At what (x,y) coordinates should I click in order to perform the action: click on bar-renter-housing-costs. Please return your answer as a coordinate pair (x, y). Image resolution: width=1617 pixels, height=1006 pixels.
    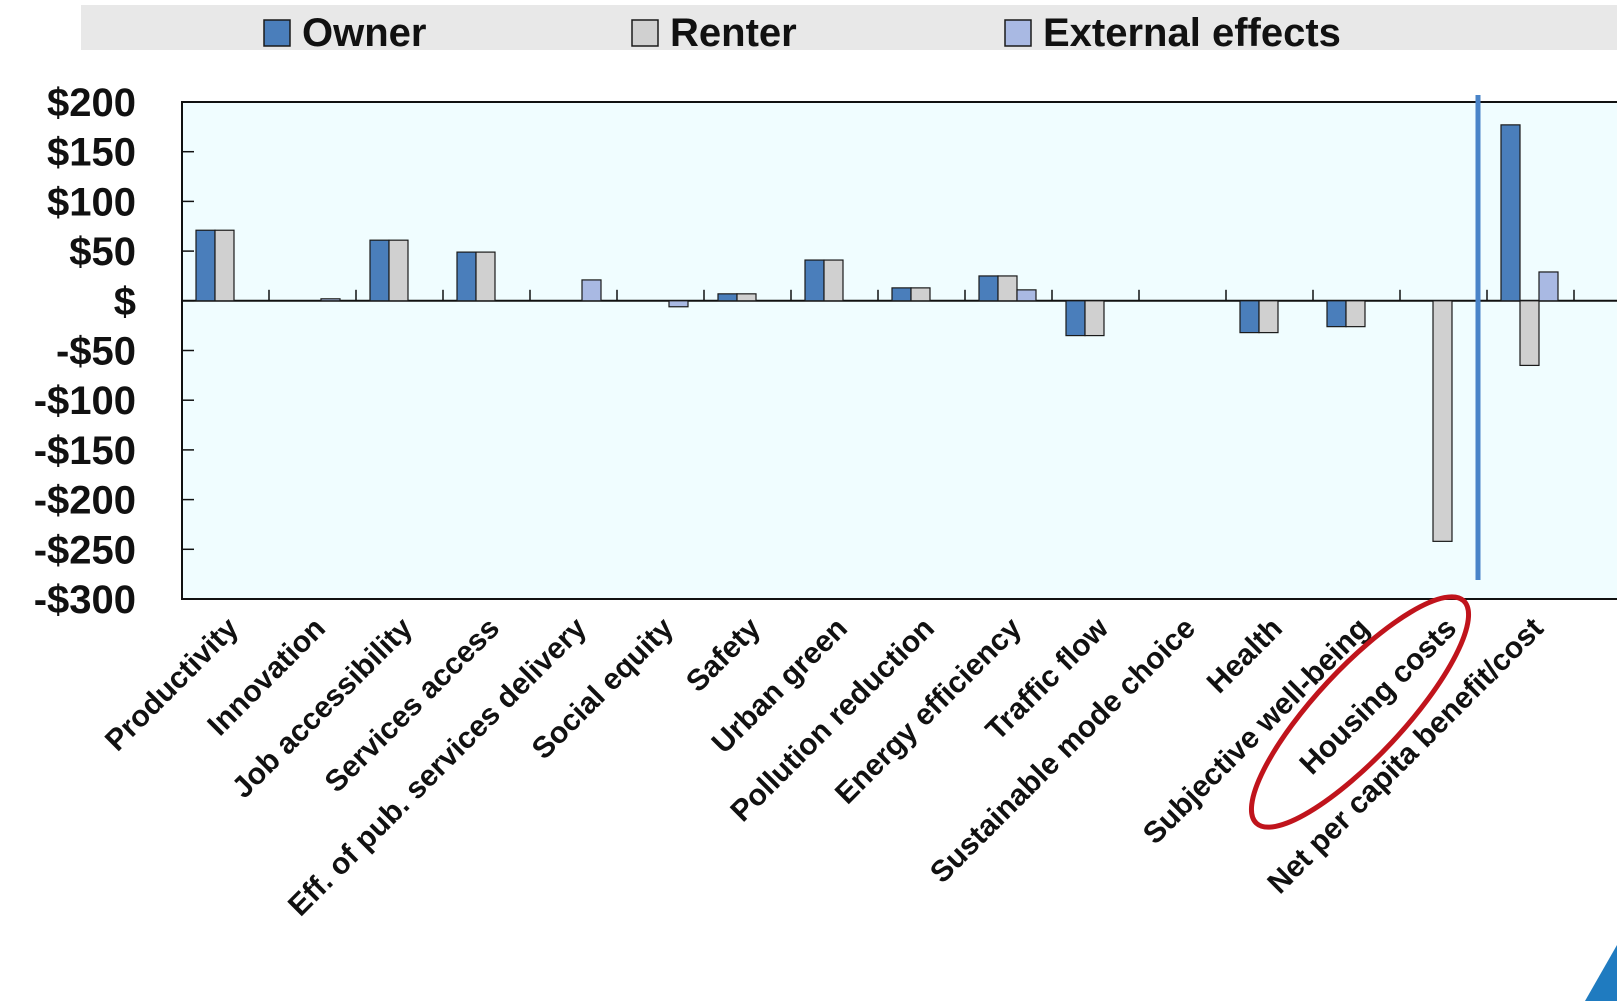
    Looking at the image, I should click on (1442, 421).